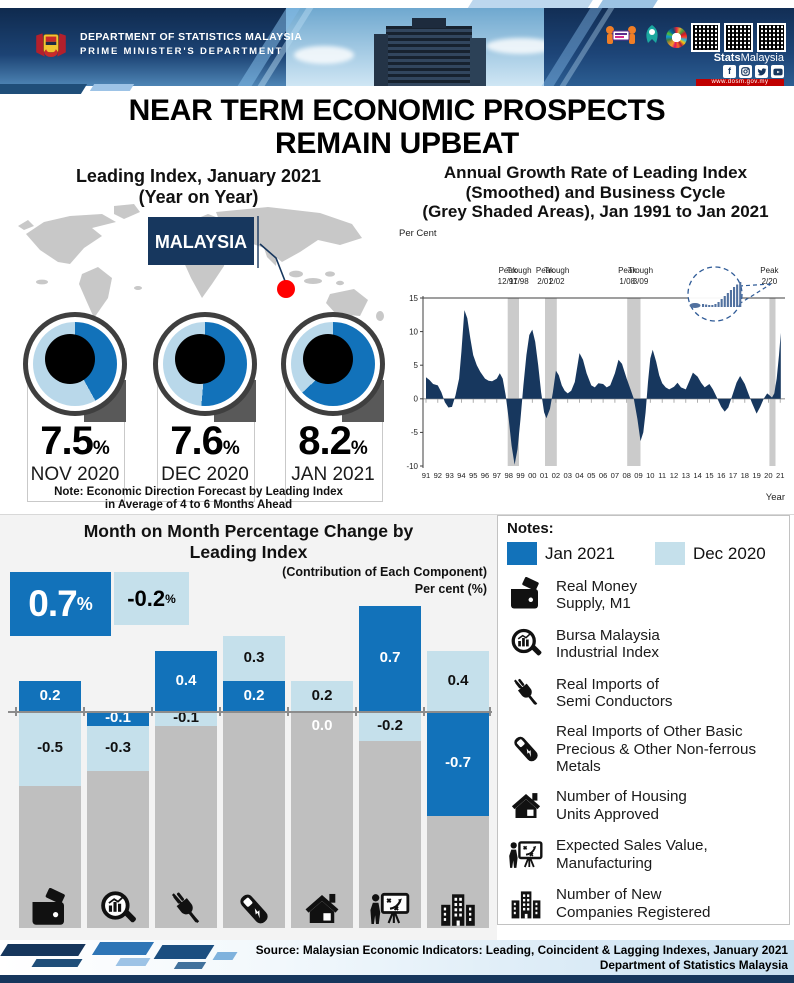 This screenshot has height=983, width=794. I want to click on gauge-center, so click(328, 359).